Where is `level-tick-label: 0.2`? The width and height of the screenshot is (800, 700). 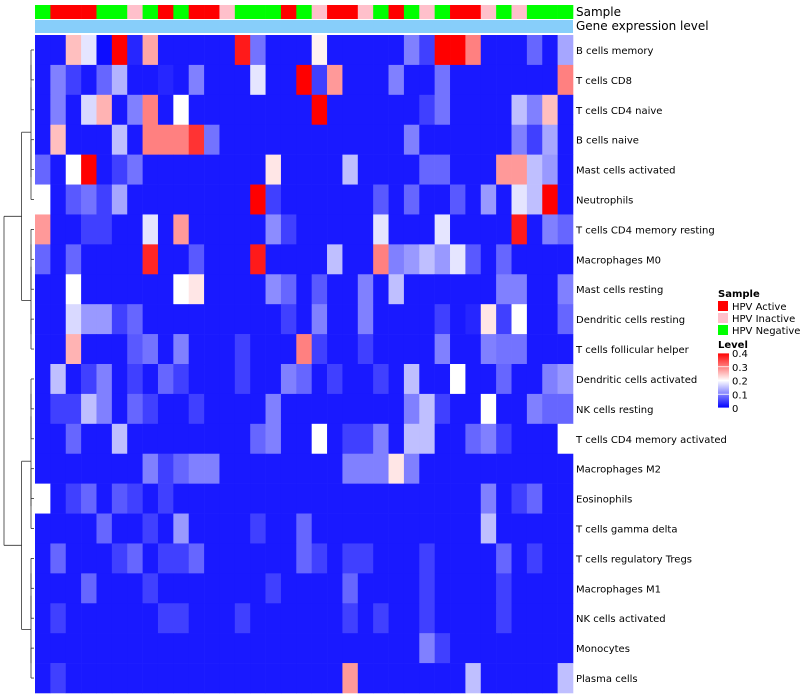 level-tick-label: 0.2 is located at coordinates (740, 382).